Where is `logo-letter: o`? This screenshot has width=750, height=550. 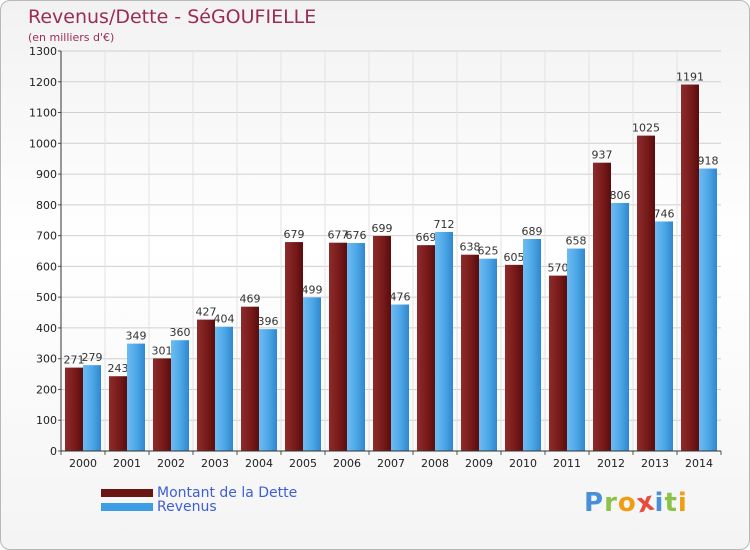 logo-letter: o is located at coordinates (627, 503).